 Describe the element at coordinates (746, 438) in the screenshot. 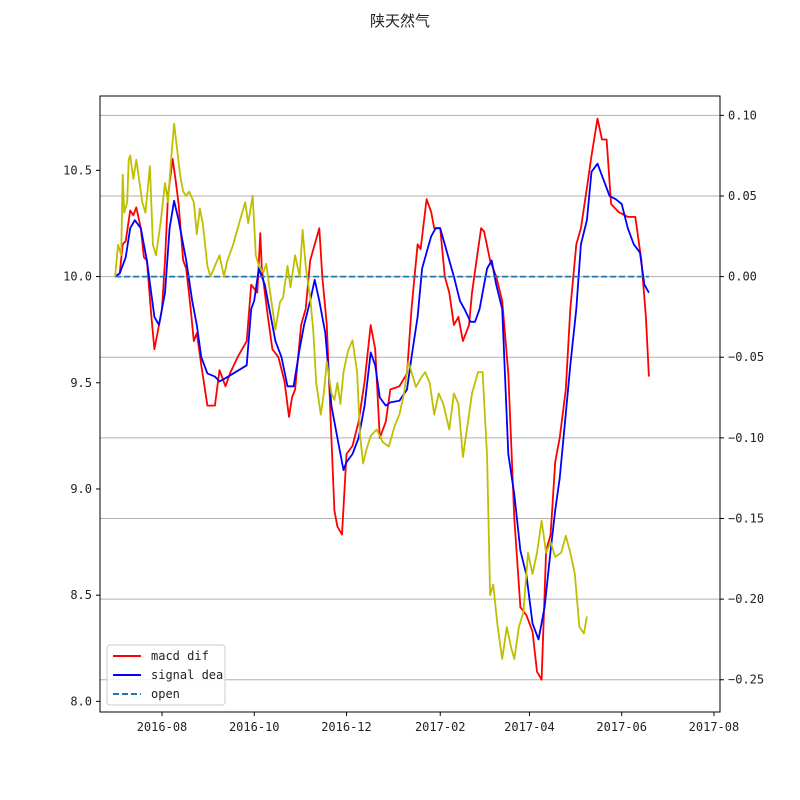

I see `y-right-tick-label: −0.10` at that location.